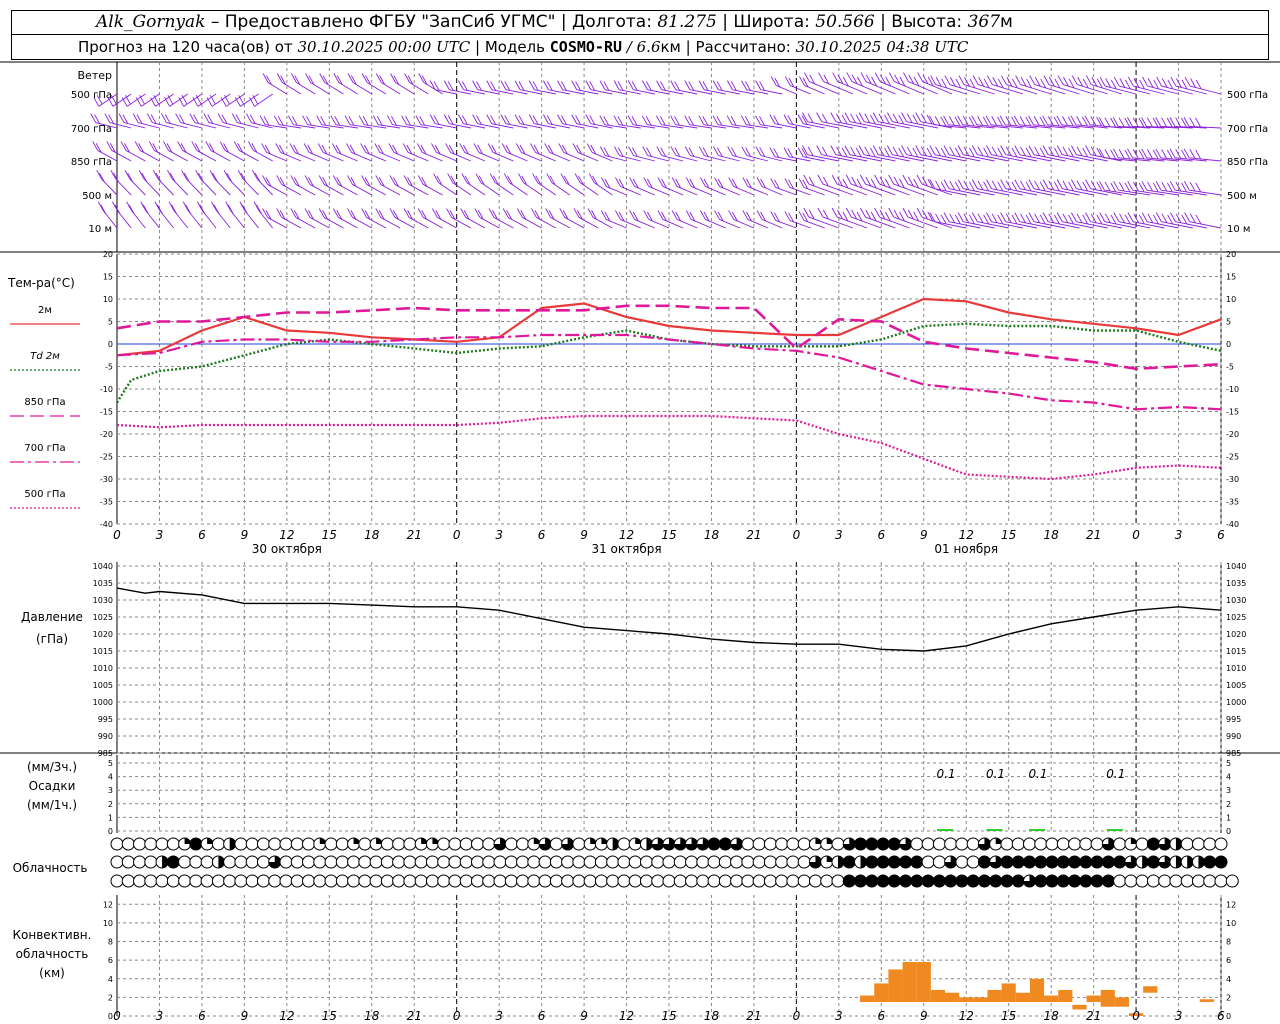  Describe the element at coordinates (1238, 229) in the screenshot. I see `wind-level-label-right: 10 м` at that location.